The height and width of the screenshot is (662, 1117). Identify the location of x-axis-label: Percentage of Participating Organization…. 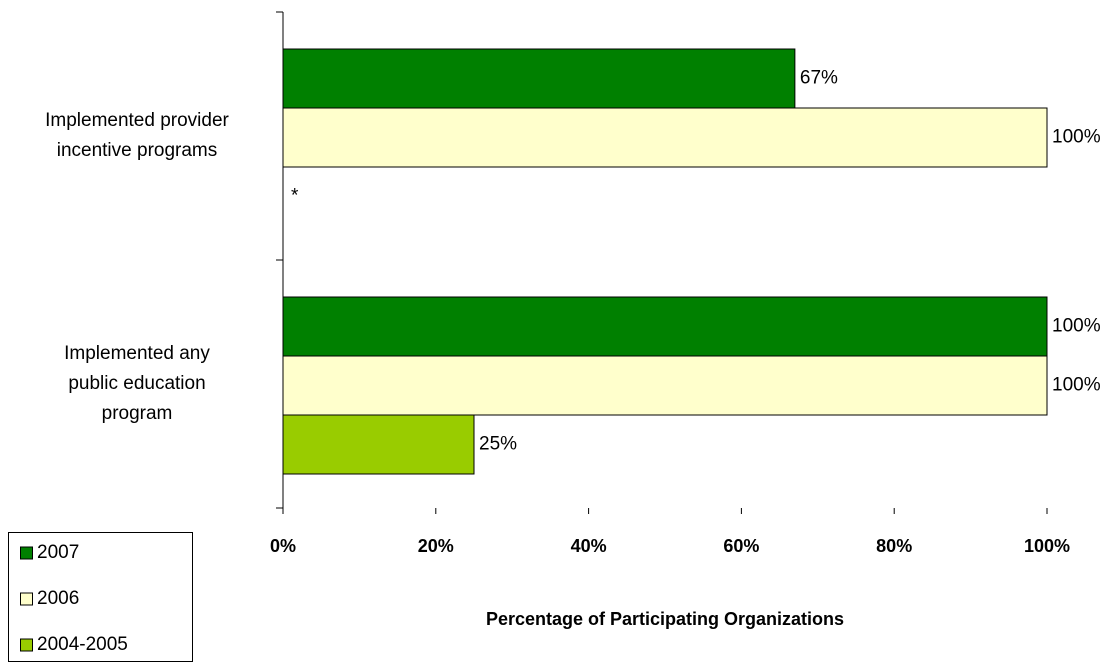
(665, 619).